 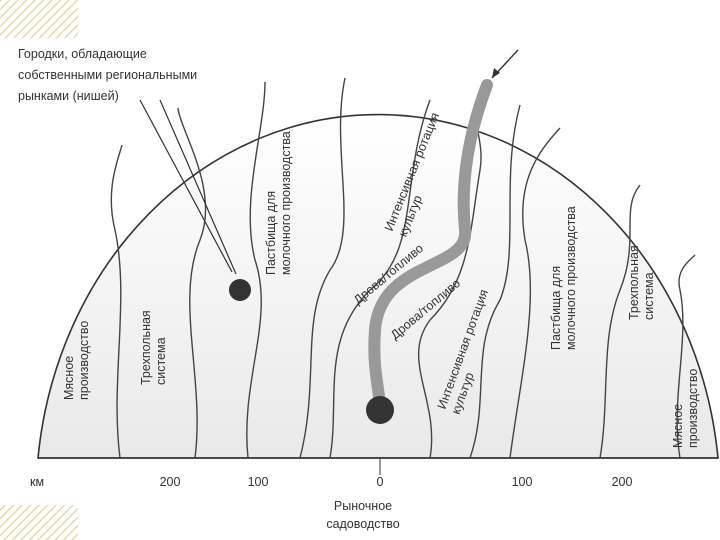 What do you see at coordinates (380, 482) in the screenshot?
I see `axis-tick: 0` at bounding box center [380, 482].